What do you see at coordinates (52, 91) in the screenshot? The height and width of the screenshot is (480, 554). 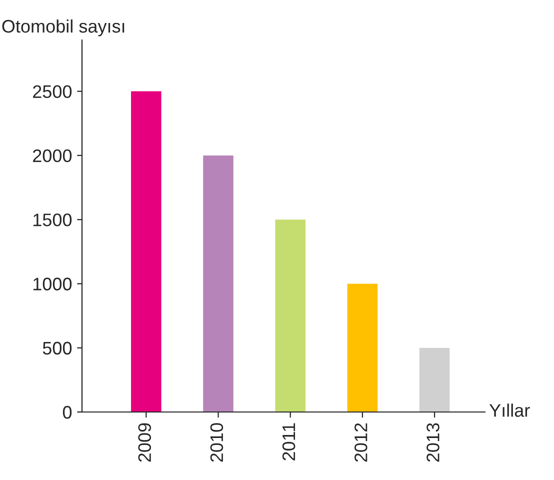 I see `y-tick-label: 2500` at bounding box center [52, 91].